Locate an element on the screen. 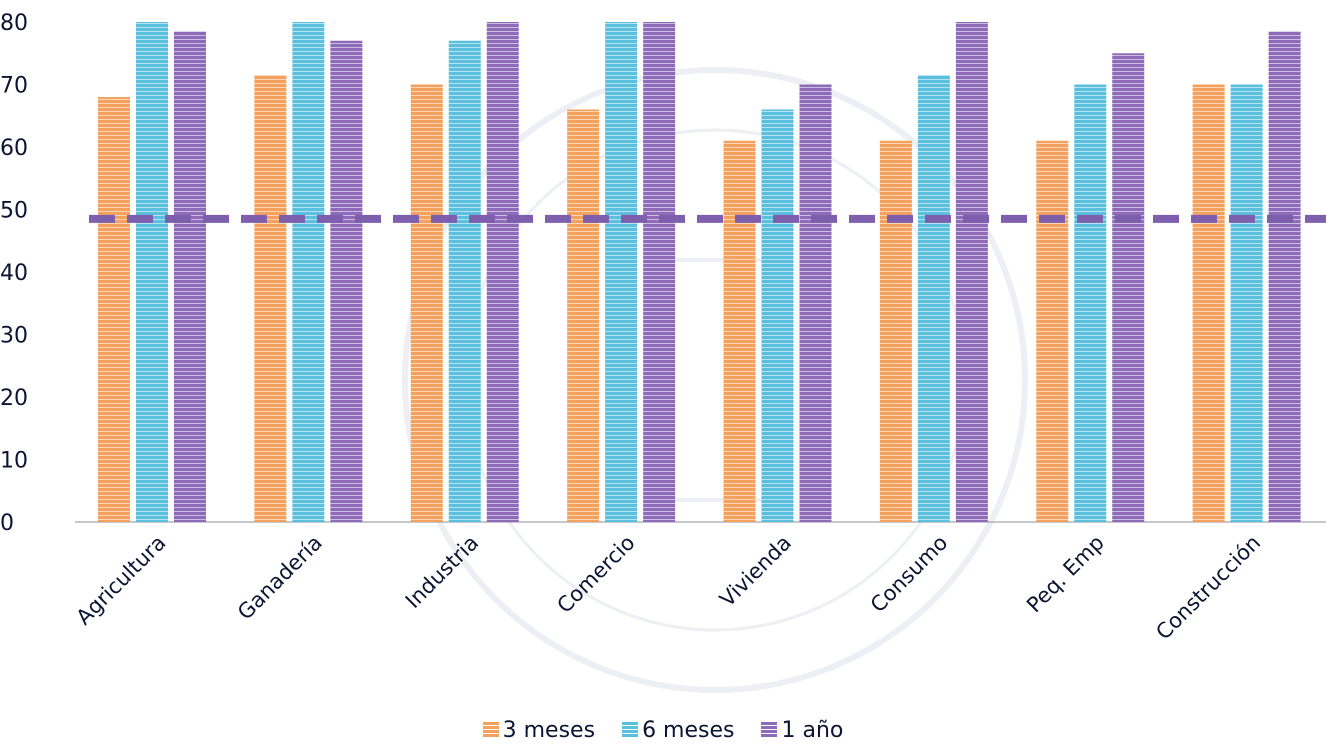  legend-label: 6 meses is located at coordinates (688, 730).